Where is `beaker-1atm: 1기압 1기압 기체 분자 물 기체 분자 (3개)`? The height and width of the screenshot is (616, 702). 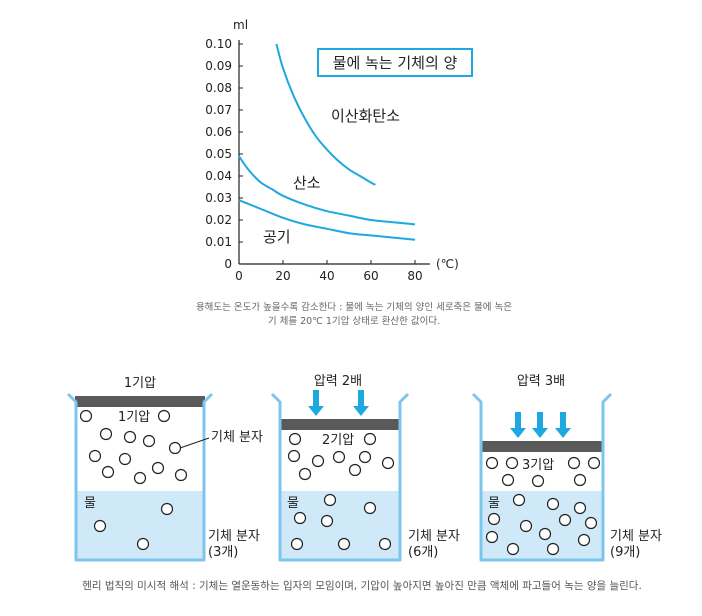 beaker-1atm: 1기압 1기압 기체 분자 물 기체 분자 (3개) is located at coordinates (164, 469).